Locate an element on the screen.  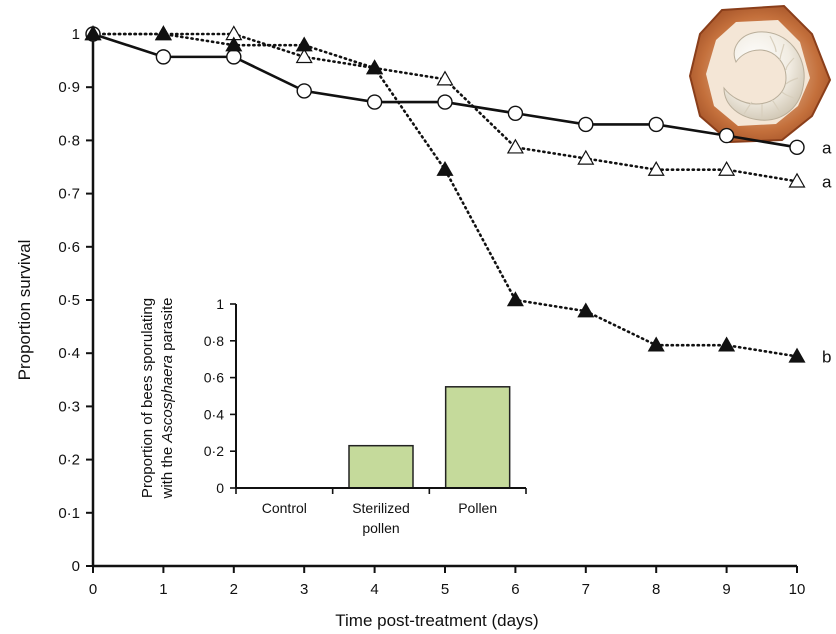
larva-shape is located at coordinates (764, 76).